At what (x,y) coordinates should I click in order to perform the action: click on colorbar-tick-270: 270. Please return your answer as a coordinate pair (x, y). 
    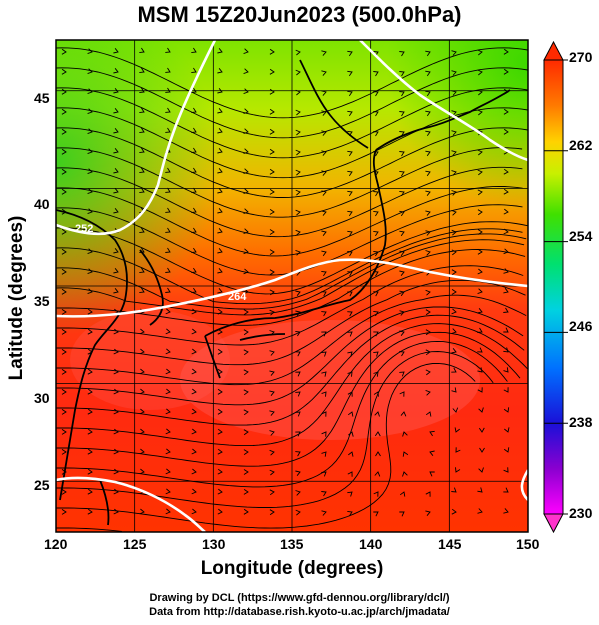
    Looking at the image, I should click on (581, 57).